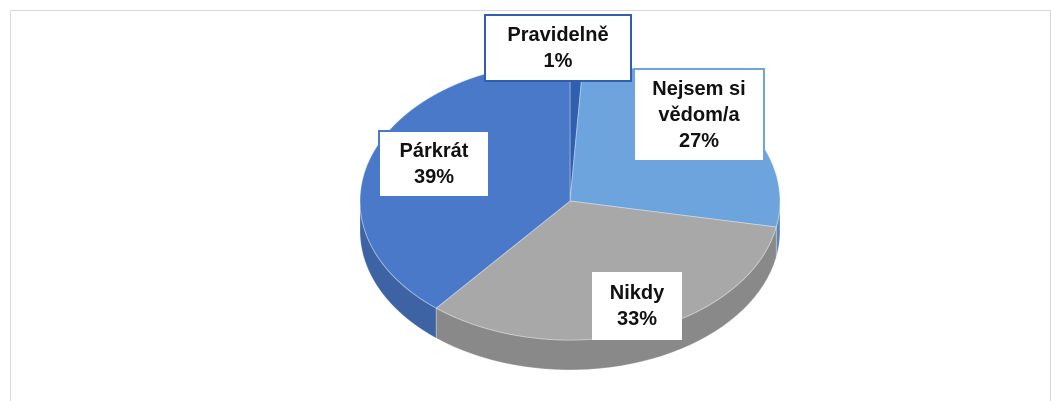 This screenshot has width=1051, height=401. I want to click on label-category: Nikdy, so click(637, 293).